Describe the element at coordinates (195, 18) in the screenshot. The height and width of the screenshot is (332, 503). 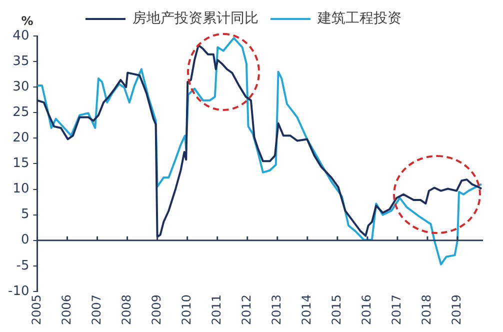
I see `legend-label: 房地产投资累计同比` at that location.